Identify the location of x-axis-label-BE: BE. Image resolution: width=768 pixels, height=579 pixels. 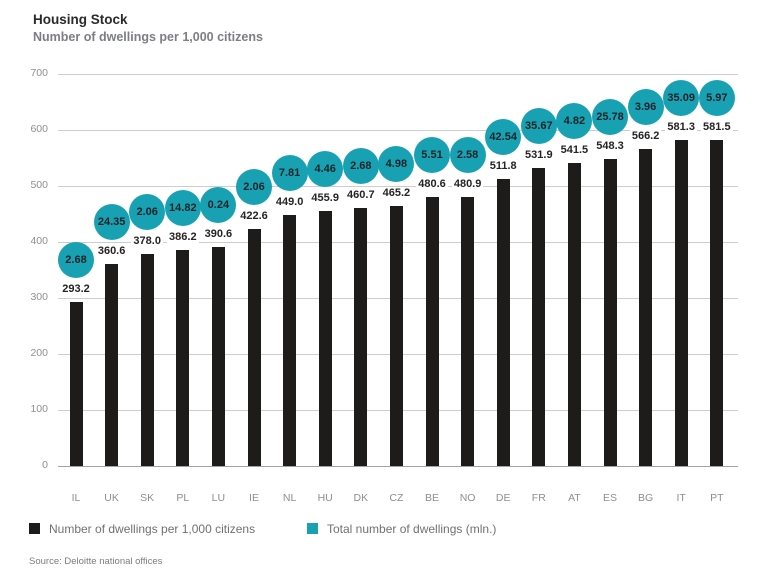
(431, 498).